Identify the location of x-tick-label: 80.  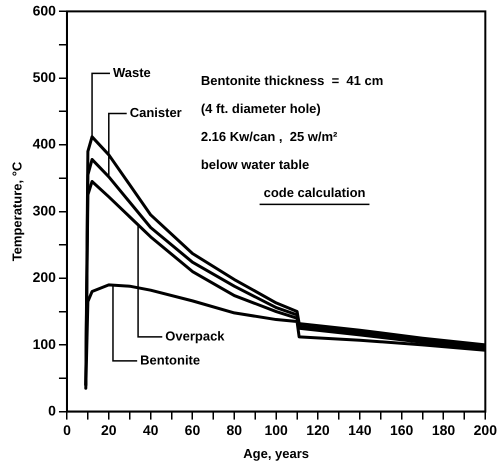
(234, 430).